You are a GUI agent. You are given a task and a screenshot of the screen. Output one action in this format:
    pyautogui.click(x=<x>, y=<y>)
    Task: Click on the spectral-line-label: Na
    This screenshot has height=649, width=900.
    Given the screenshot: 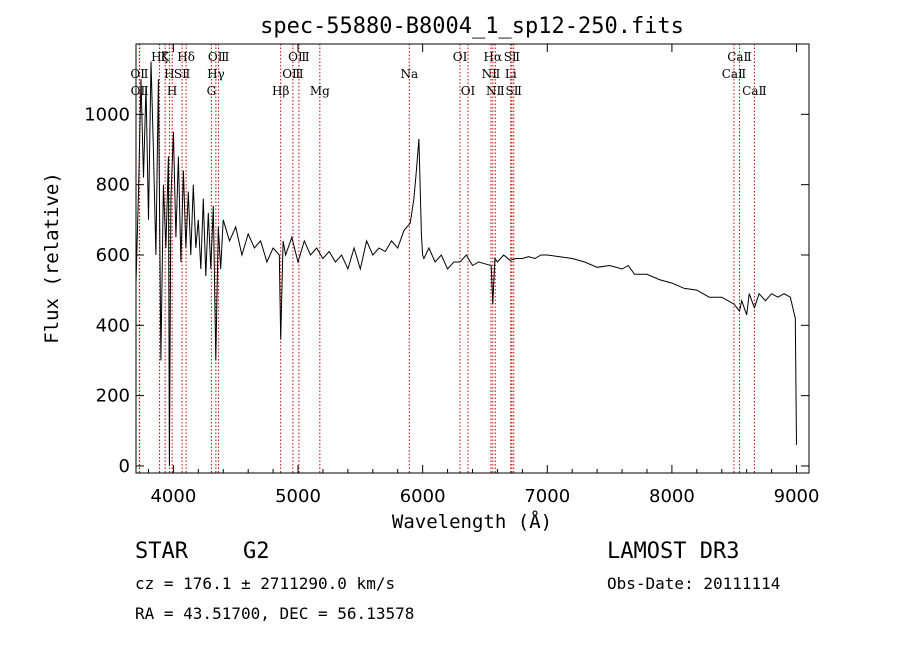 What is the action you would take?
    pyautogui.click(x=409, y=74)
    